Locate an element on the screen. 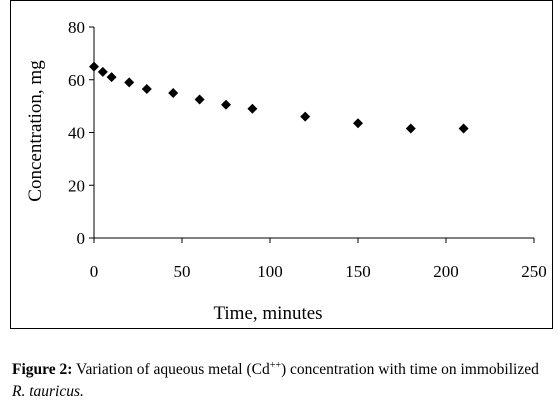 The image size is (560, 403). y-tick-label: 80 is located at coordinates (76, 27).